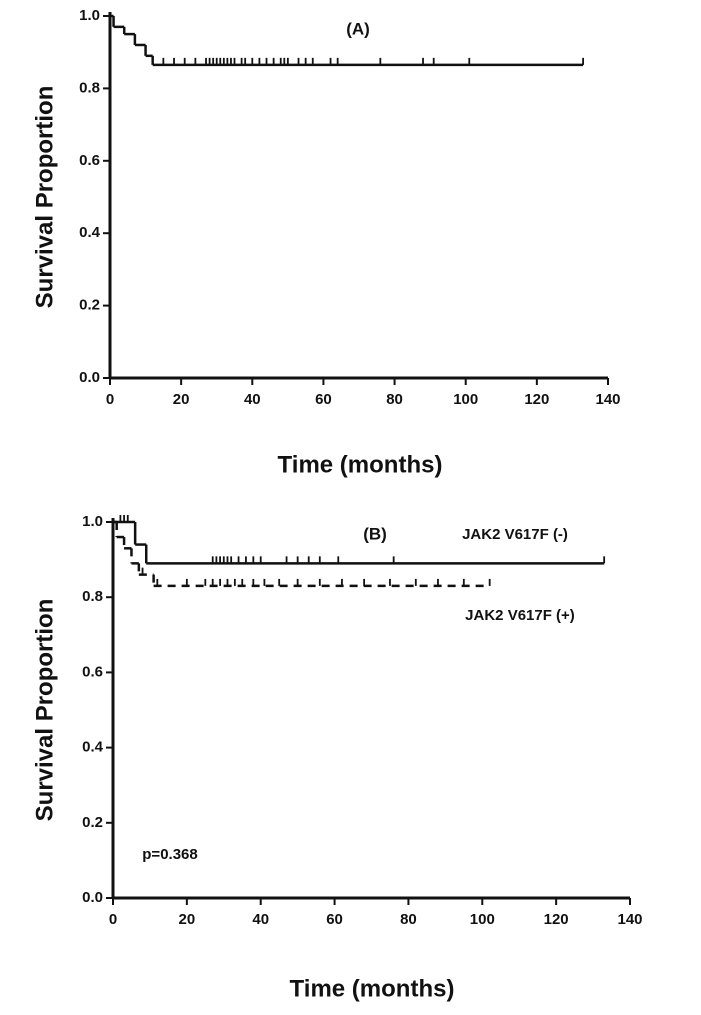 The width and height of the screenshot is (701, 1015). I want to click on panel-title: (B), so click(375, 533).